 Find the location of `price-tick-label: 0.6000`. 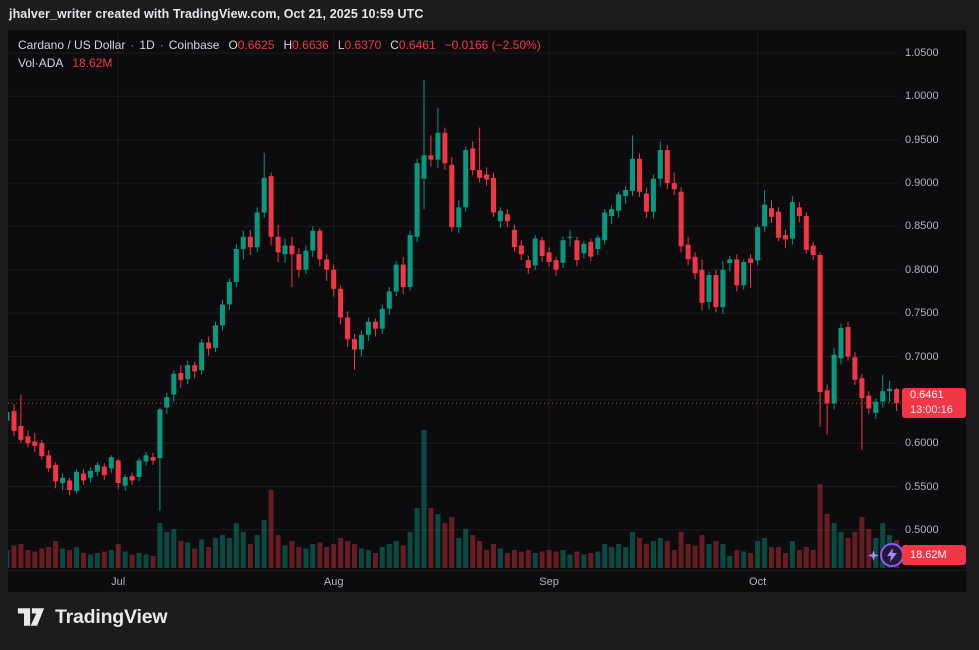

price-tick-label: 0.6000 is located at coordinates (922, 443).